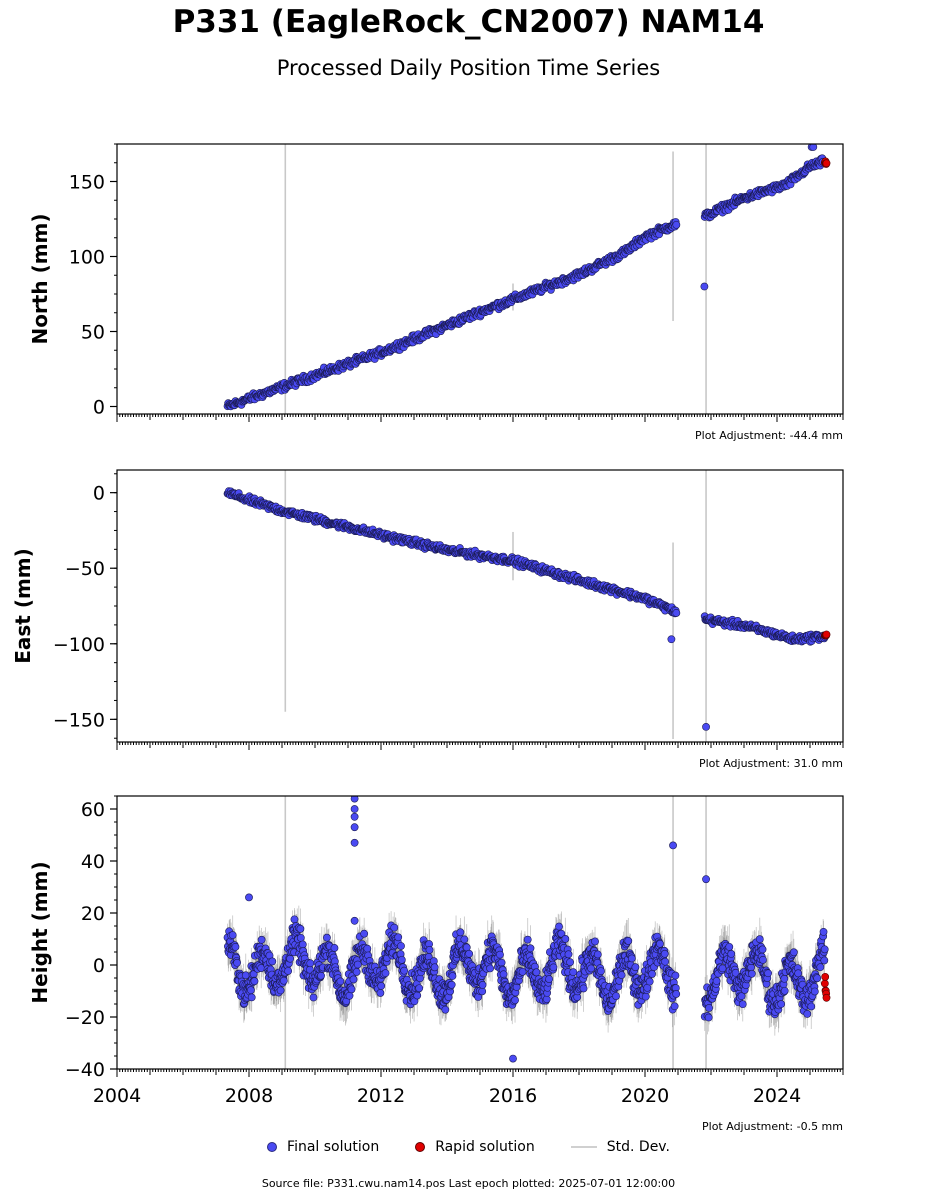 This screenshot has height=1200, width=937. What do you see at coordinates (87, 183) in the screenshot?
I see `y-tick-label: 150` at bounding box center [87, 183].